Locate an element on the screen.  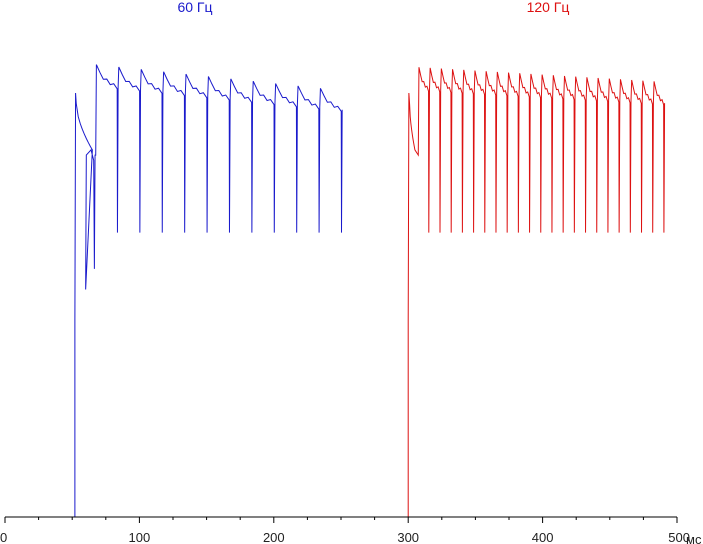
series-label-120hz: 120 Гц is located at coordinates (548, 7).